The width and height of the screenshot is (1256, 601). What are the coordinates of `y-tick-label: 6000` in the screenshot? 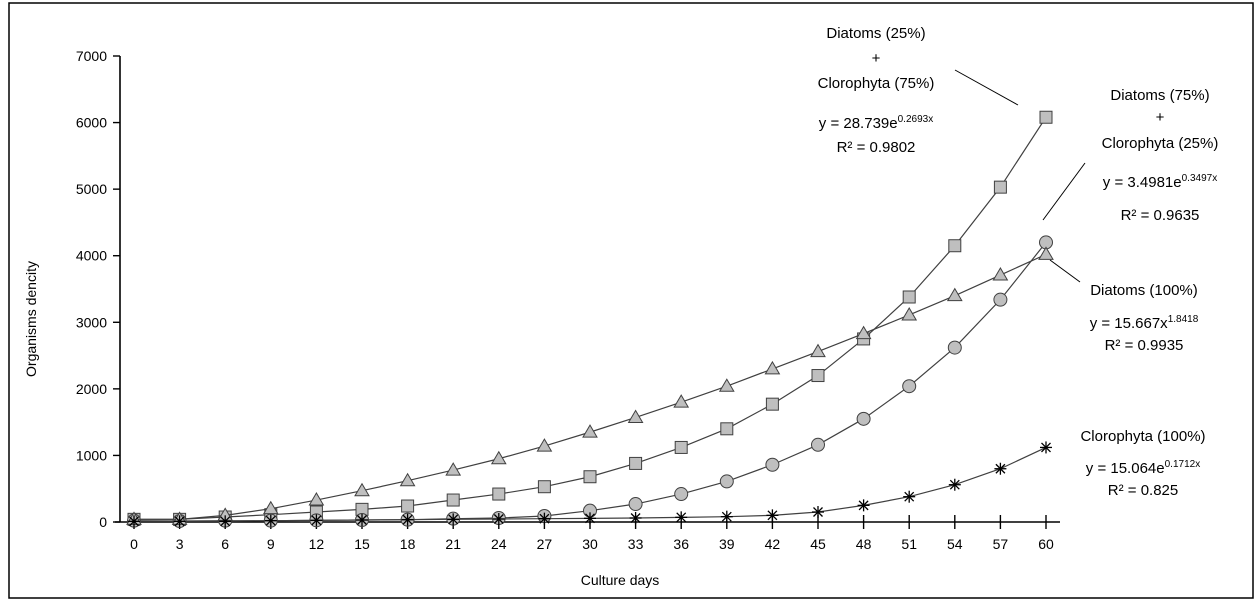 It's located at (91, 123).